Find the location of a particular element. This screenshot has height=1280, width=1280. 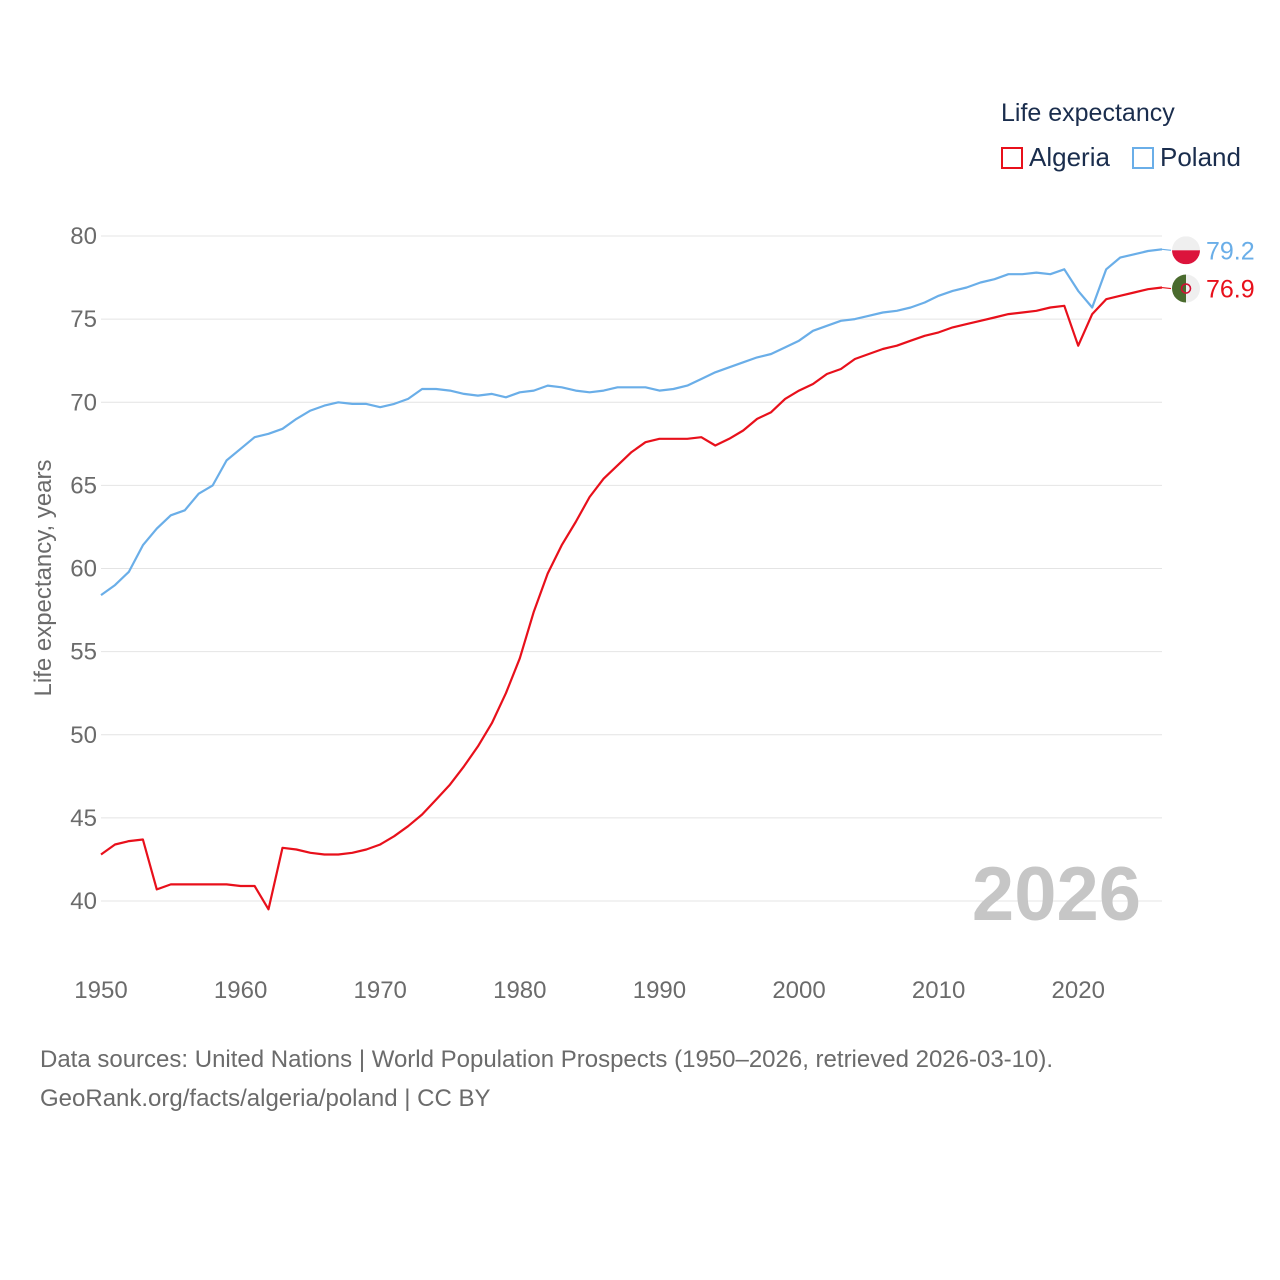

legend-title: Life expectancy is located at coordinates (1088, 113).